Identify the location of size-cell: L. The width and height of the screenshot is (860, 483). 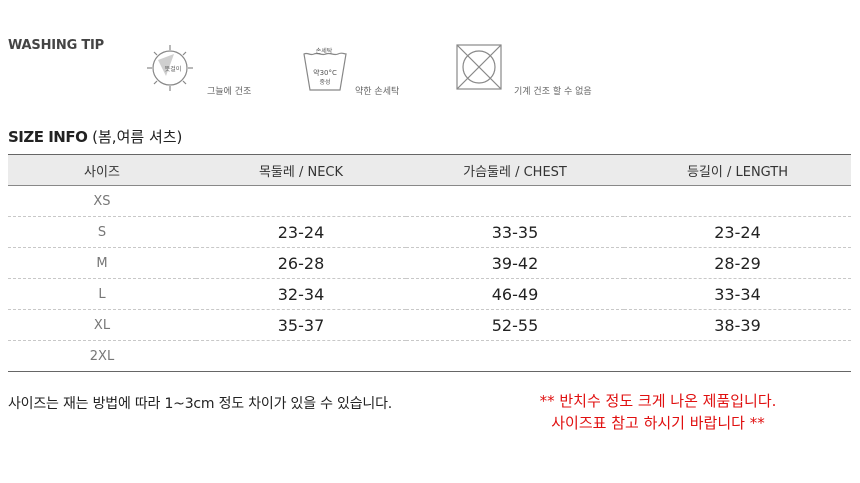
(102, 294).